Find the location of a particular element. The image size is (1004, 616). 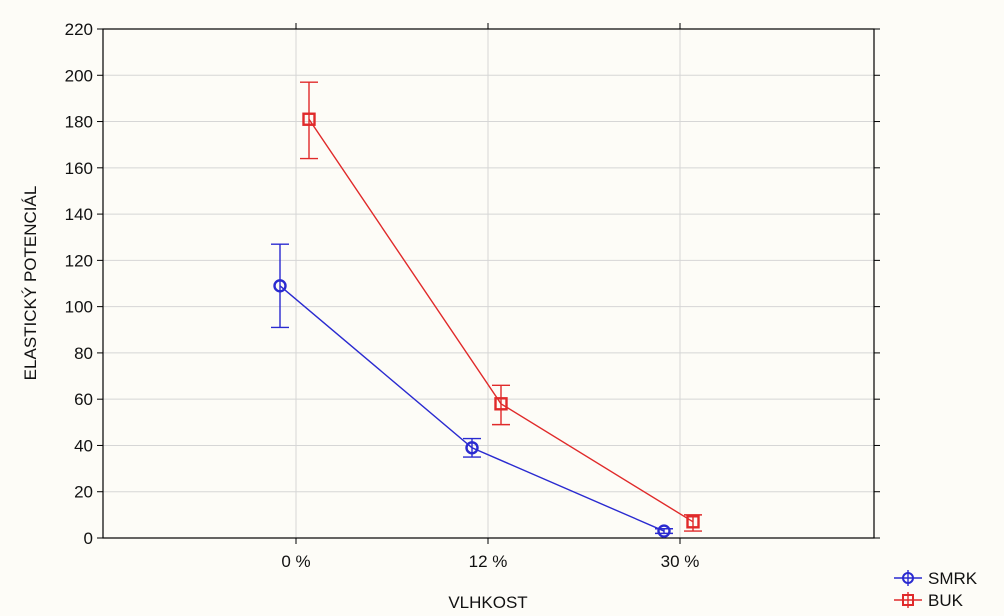

y-tick-label: 120 is located at coordinates (79, 260).